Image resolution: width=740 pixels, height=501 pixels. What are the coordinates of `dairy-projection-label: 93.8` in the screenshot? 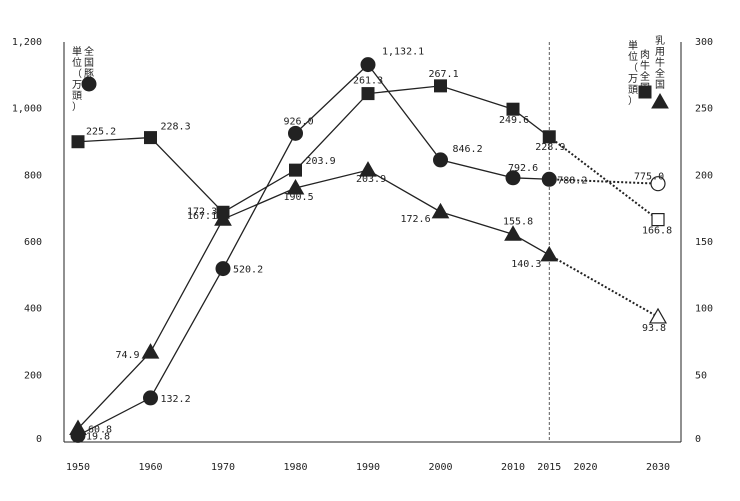 It's located at (654, 328).